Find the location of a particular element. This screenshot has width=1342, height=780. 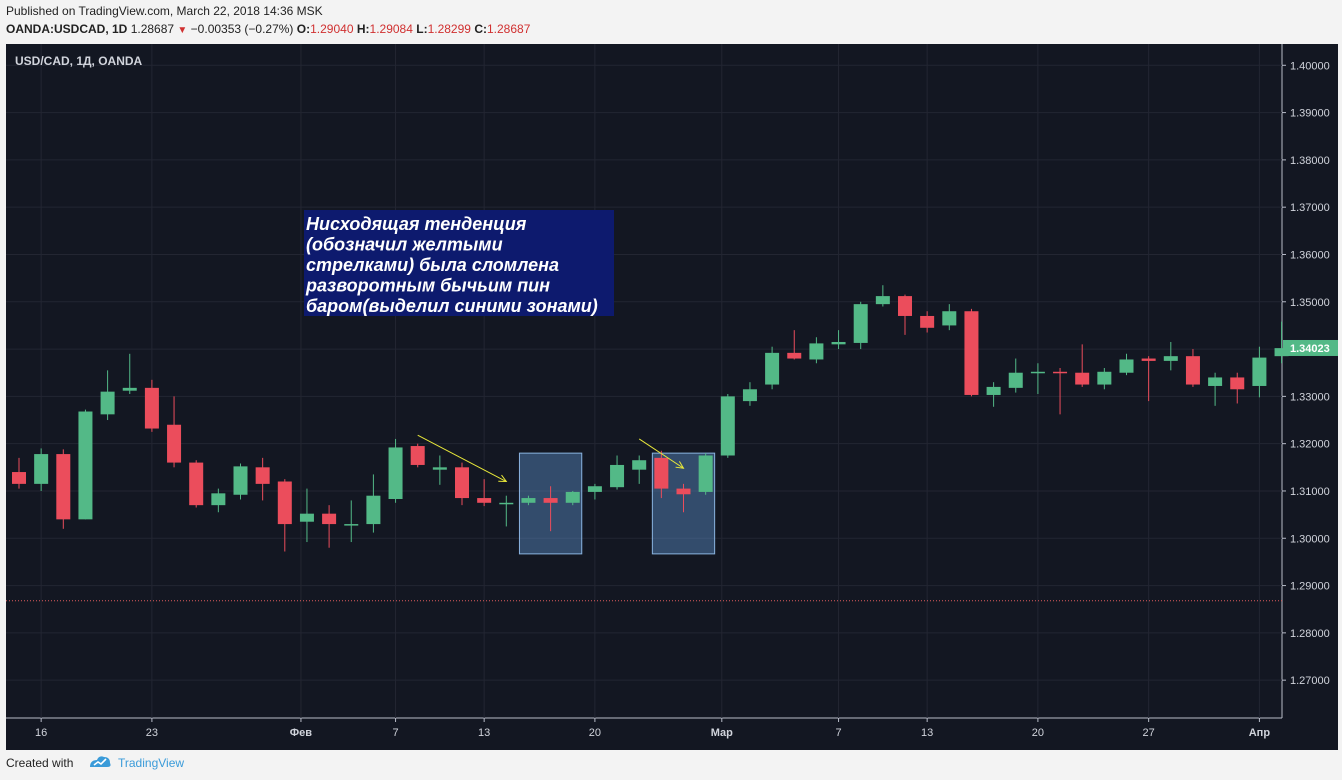

x-tick-label: 27 is located at coordinates (1149, 733).